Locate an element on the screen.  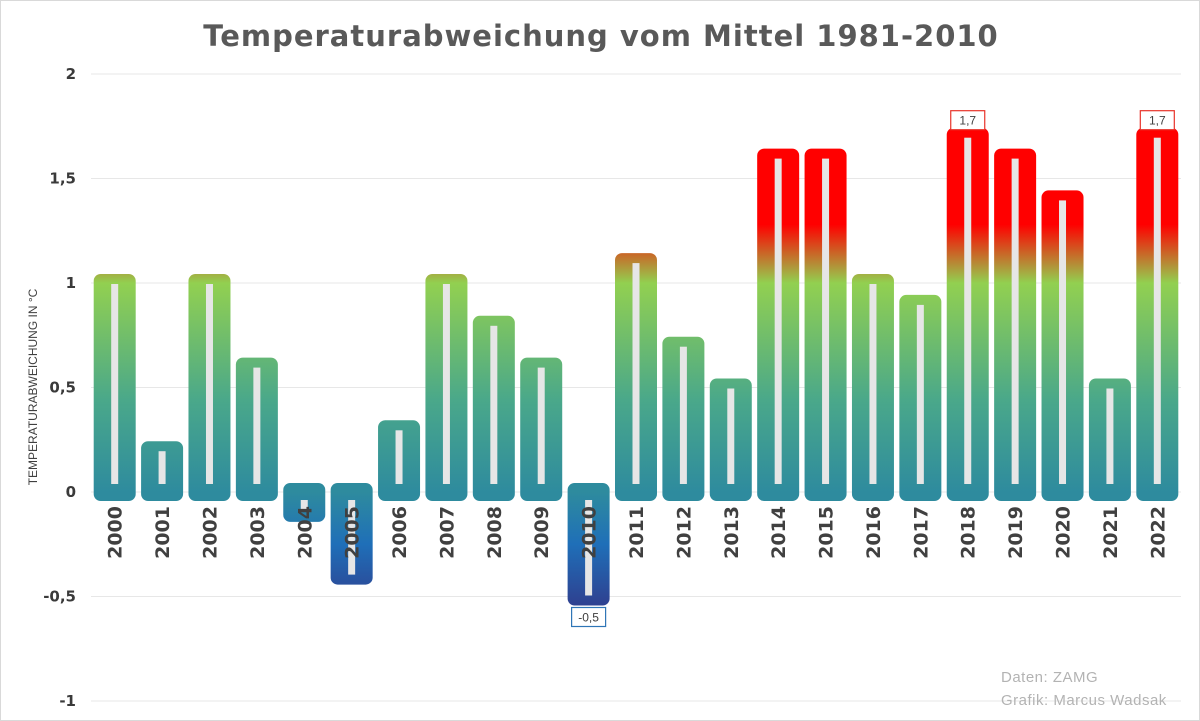
bar-2005 is located at coordinates (351, 534).